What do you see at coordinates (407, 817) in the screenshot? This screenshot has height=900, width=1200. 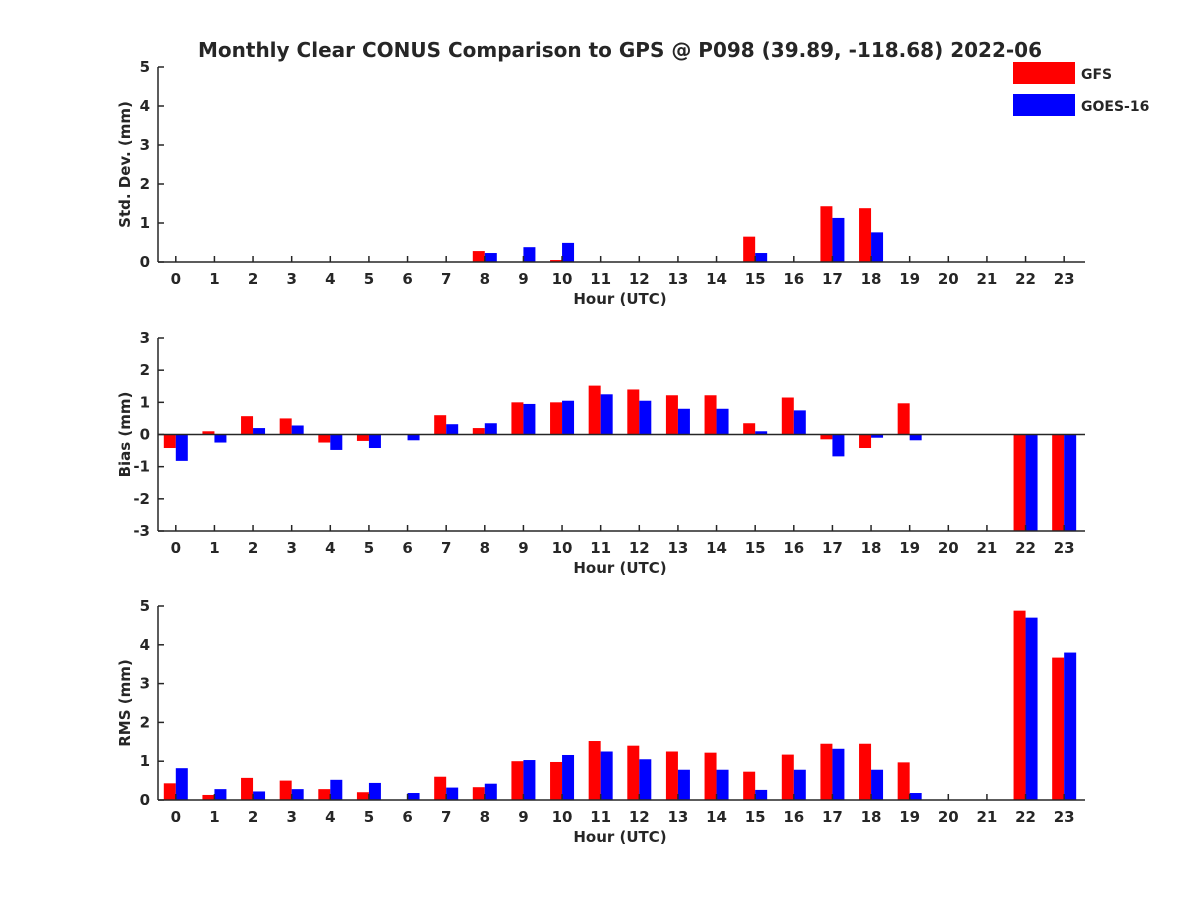 I see `x-tick-label: 6` at bounding box center [407, 817].